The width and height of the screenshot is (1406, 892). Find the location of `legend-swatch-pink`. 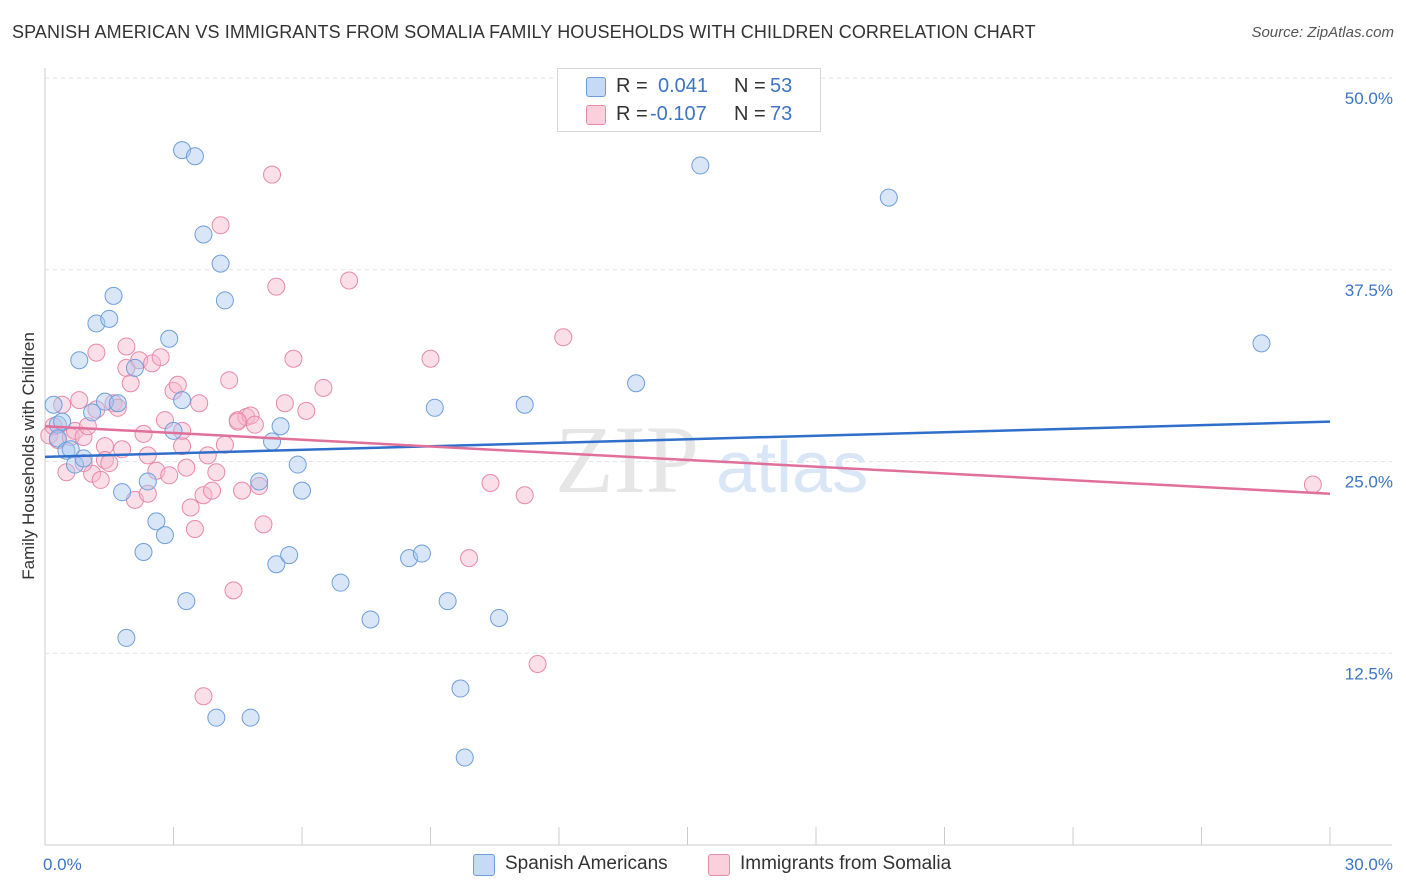

legend-swatch-pink is located at coordinates (596, 115).